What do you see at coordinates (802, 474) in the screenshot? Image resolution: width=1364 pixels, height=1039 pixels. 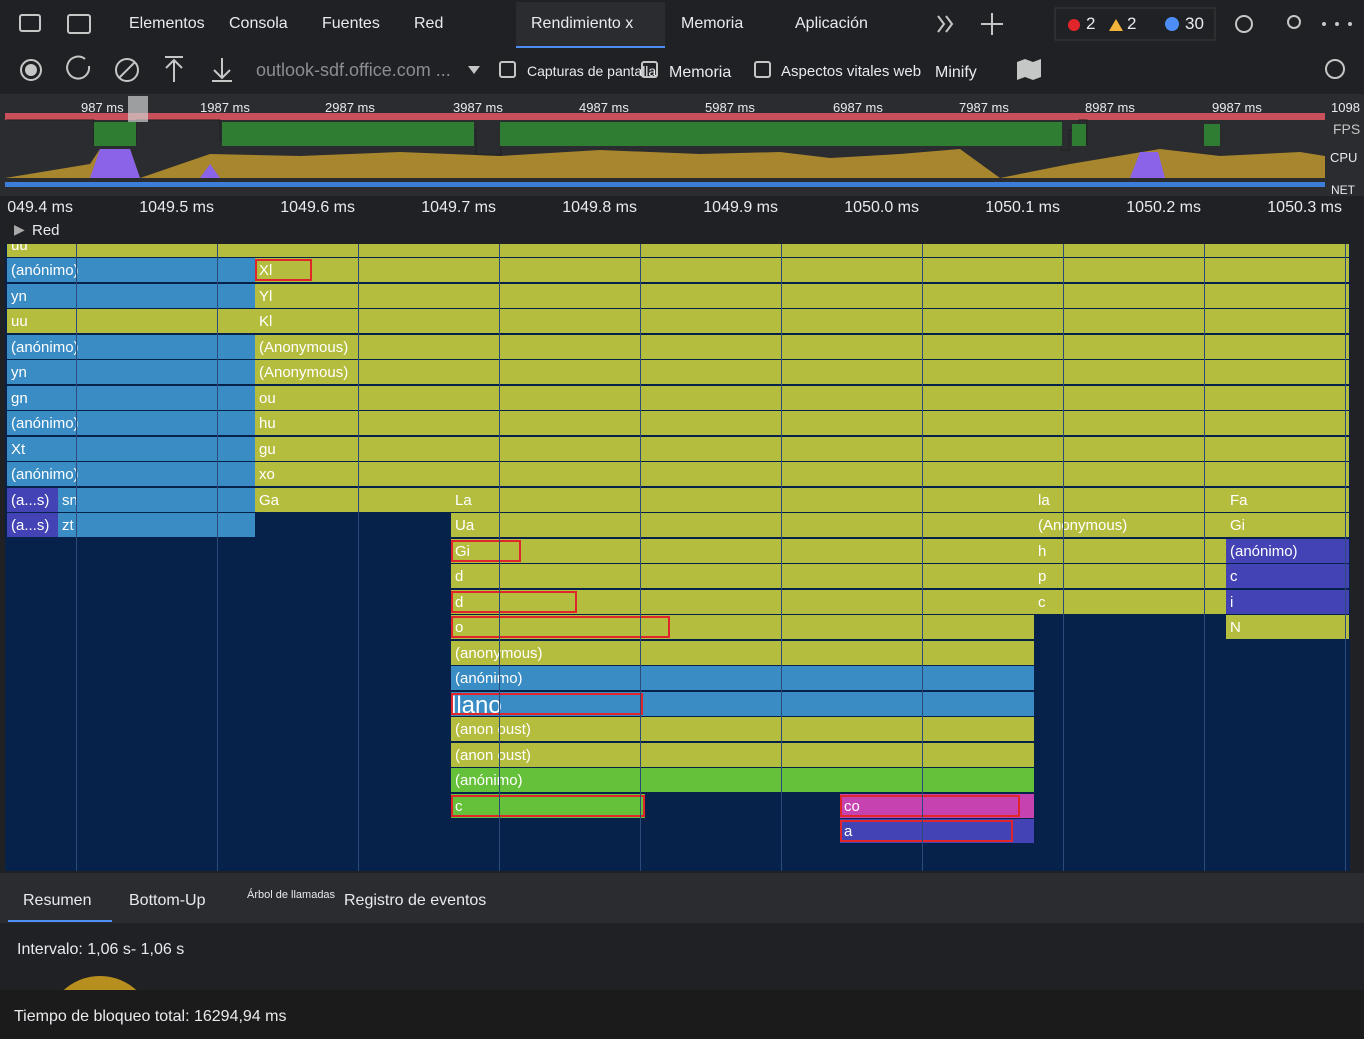 I see `flame-entry: xo` at bounding box center [802, 474].